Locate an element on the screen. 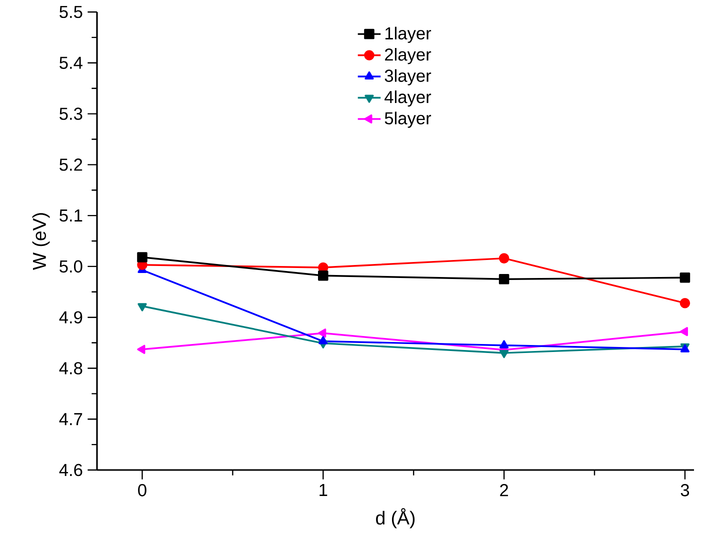 This screenshot has height=550, width=702. y-tick-label: 4.9 is located at coordinates (70, 317).